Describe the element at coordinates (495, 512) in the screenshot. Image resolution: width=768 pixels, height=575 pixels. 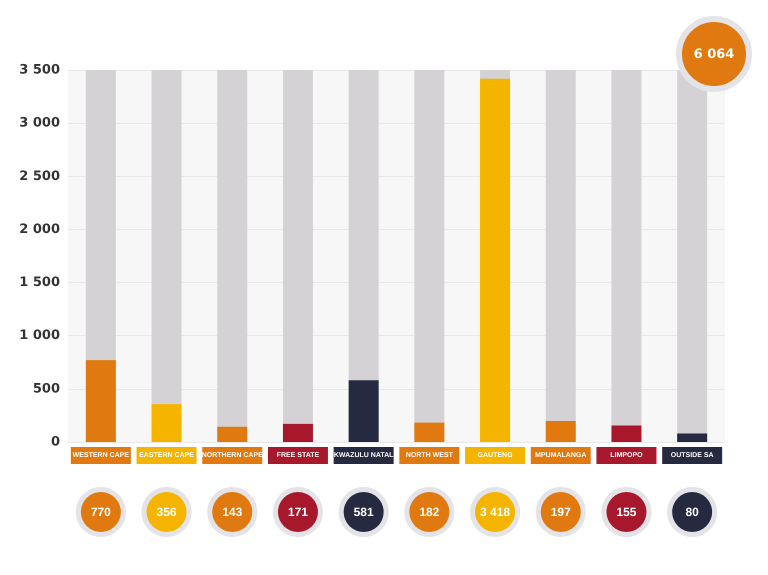
I see `data-label: 3 418` at that location.